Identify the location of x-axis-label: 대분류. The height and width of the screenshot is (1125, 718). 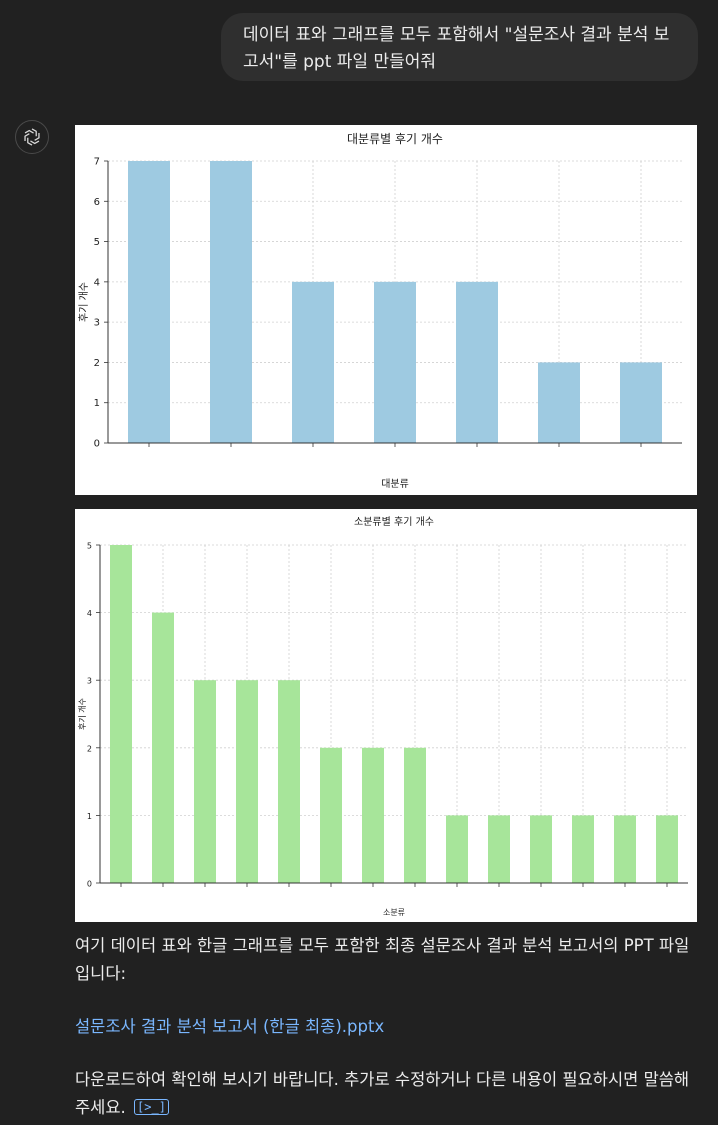
(395, 484).